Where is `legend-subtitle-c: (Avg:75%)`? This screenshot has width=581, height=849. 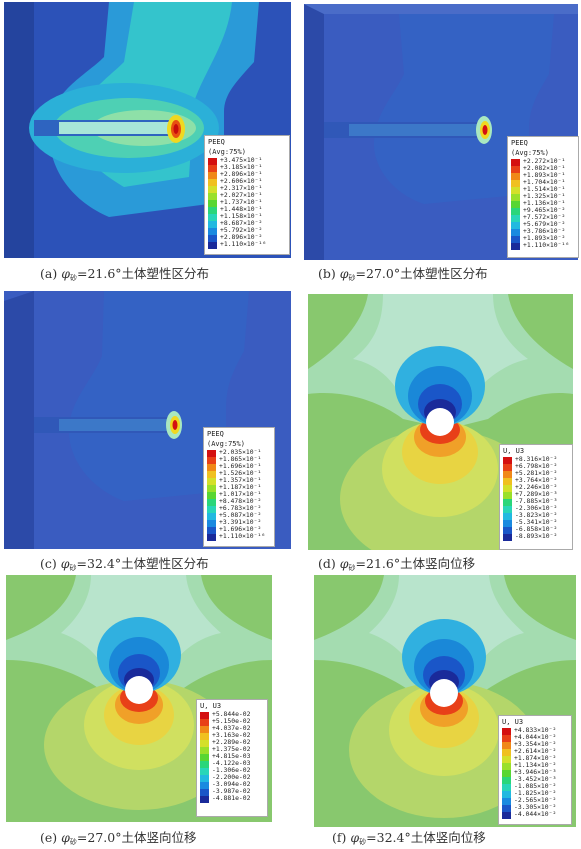 legend-subtitle-c: (Avg:75%) is located at coordinates (226, 444).